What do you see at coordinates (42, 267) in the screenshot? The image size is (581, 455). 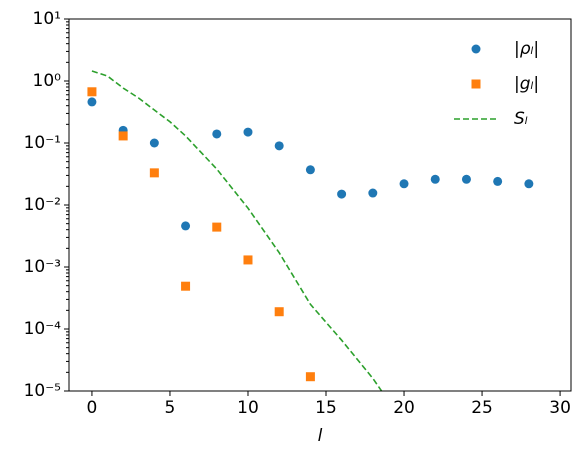 I see `y-tick-label: 10⁻³` at bounding box center [42, 267].